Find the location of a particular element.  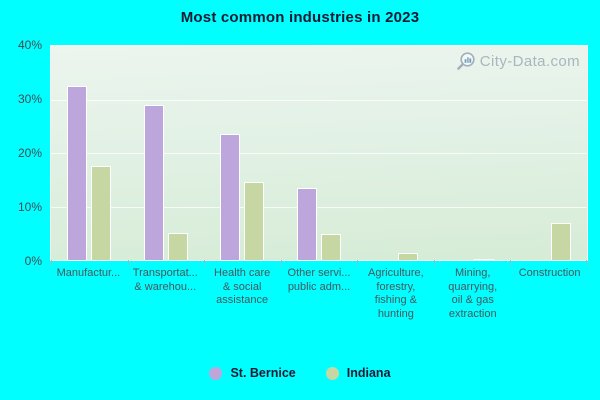

x-label-construction: Construction is located at coordinates (549, 273).